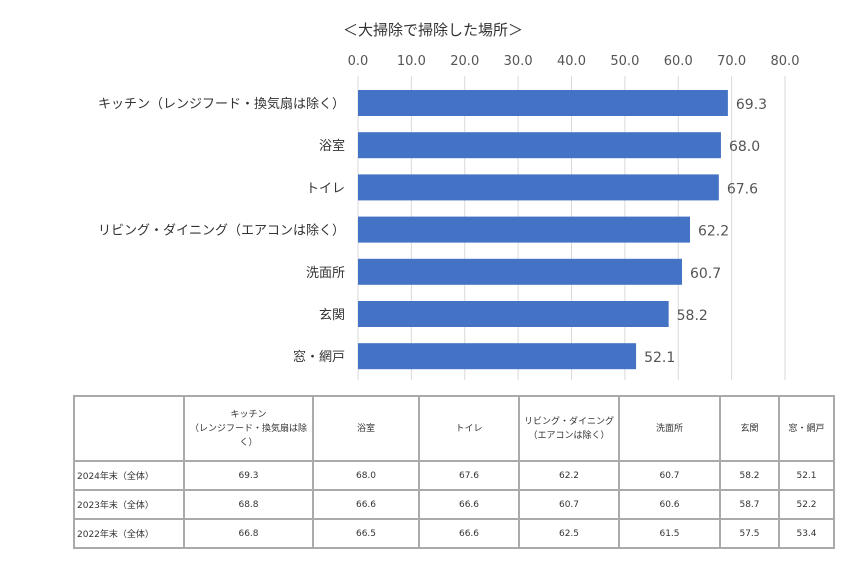 The image size is (868, 575). I want to click on table-cell: 66.8, so click(248, 533).